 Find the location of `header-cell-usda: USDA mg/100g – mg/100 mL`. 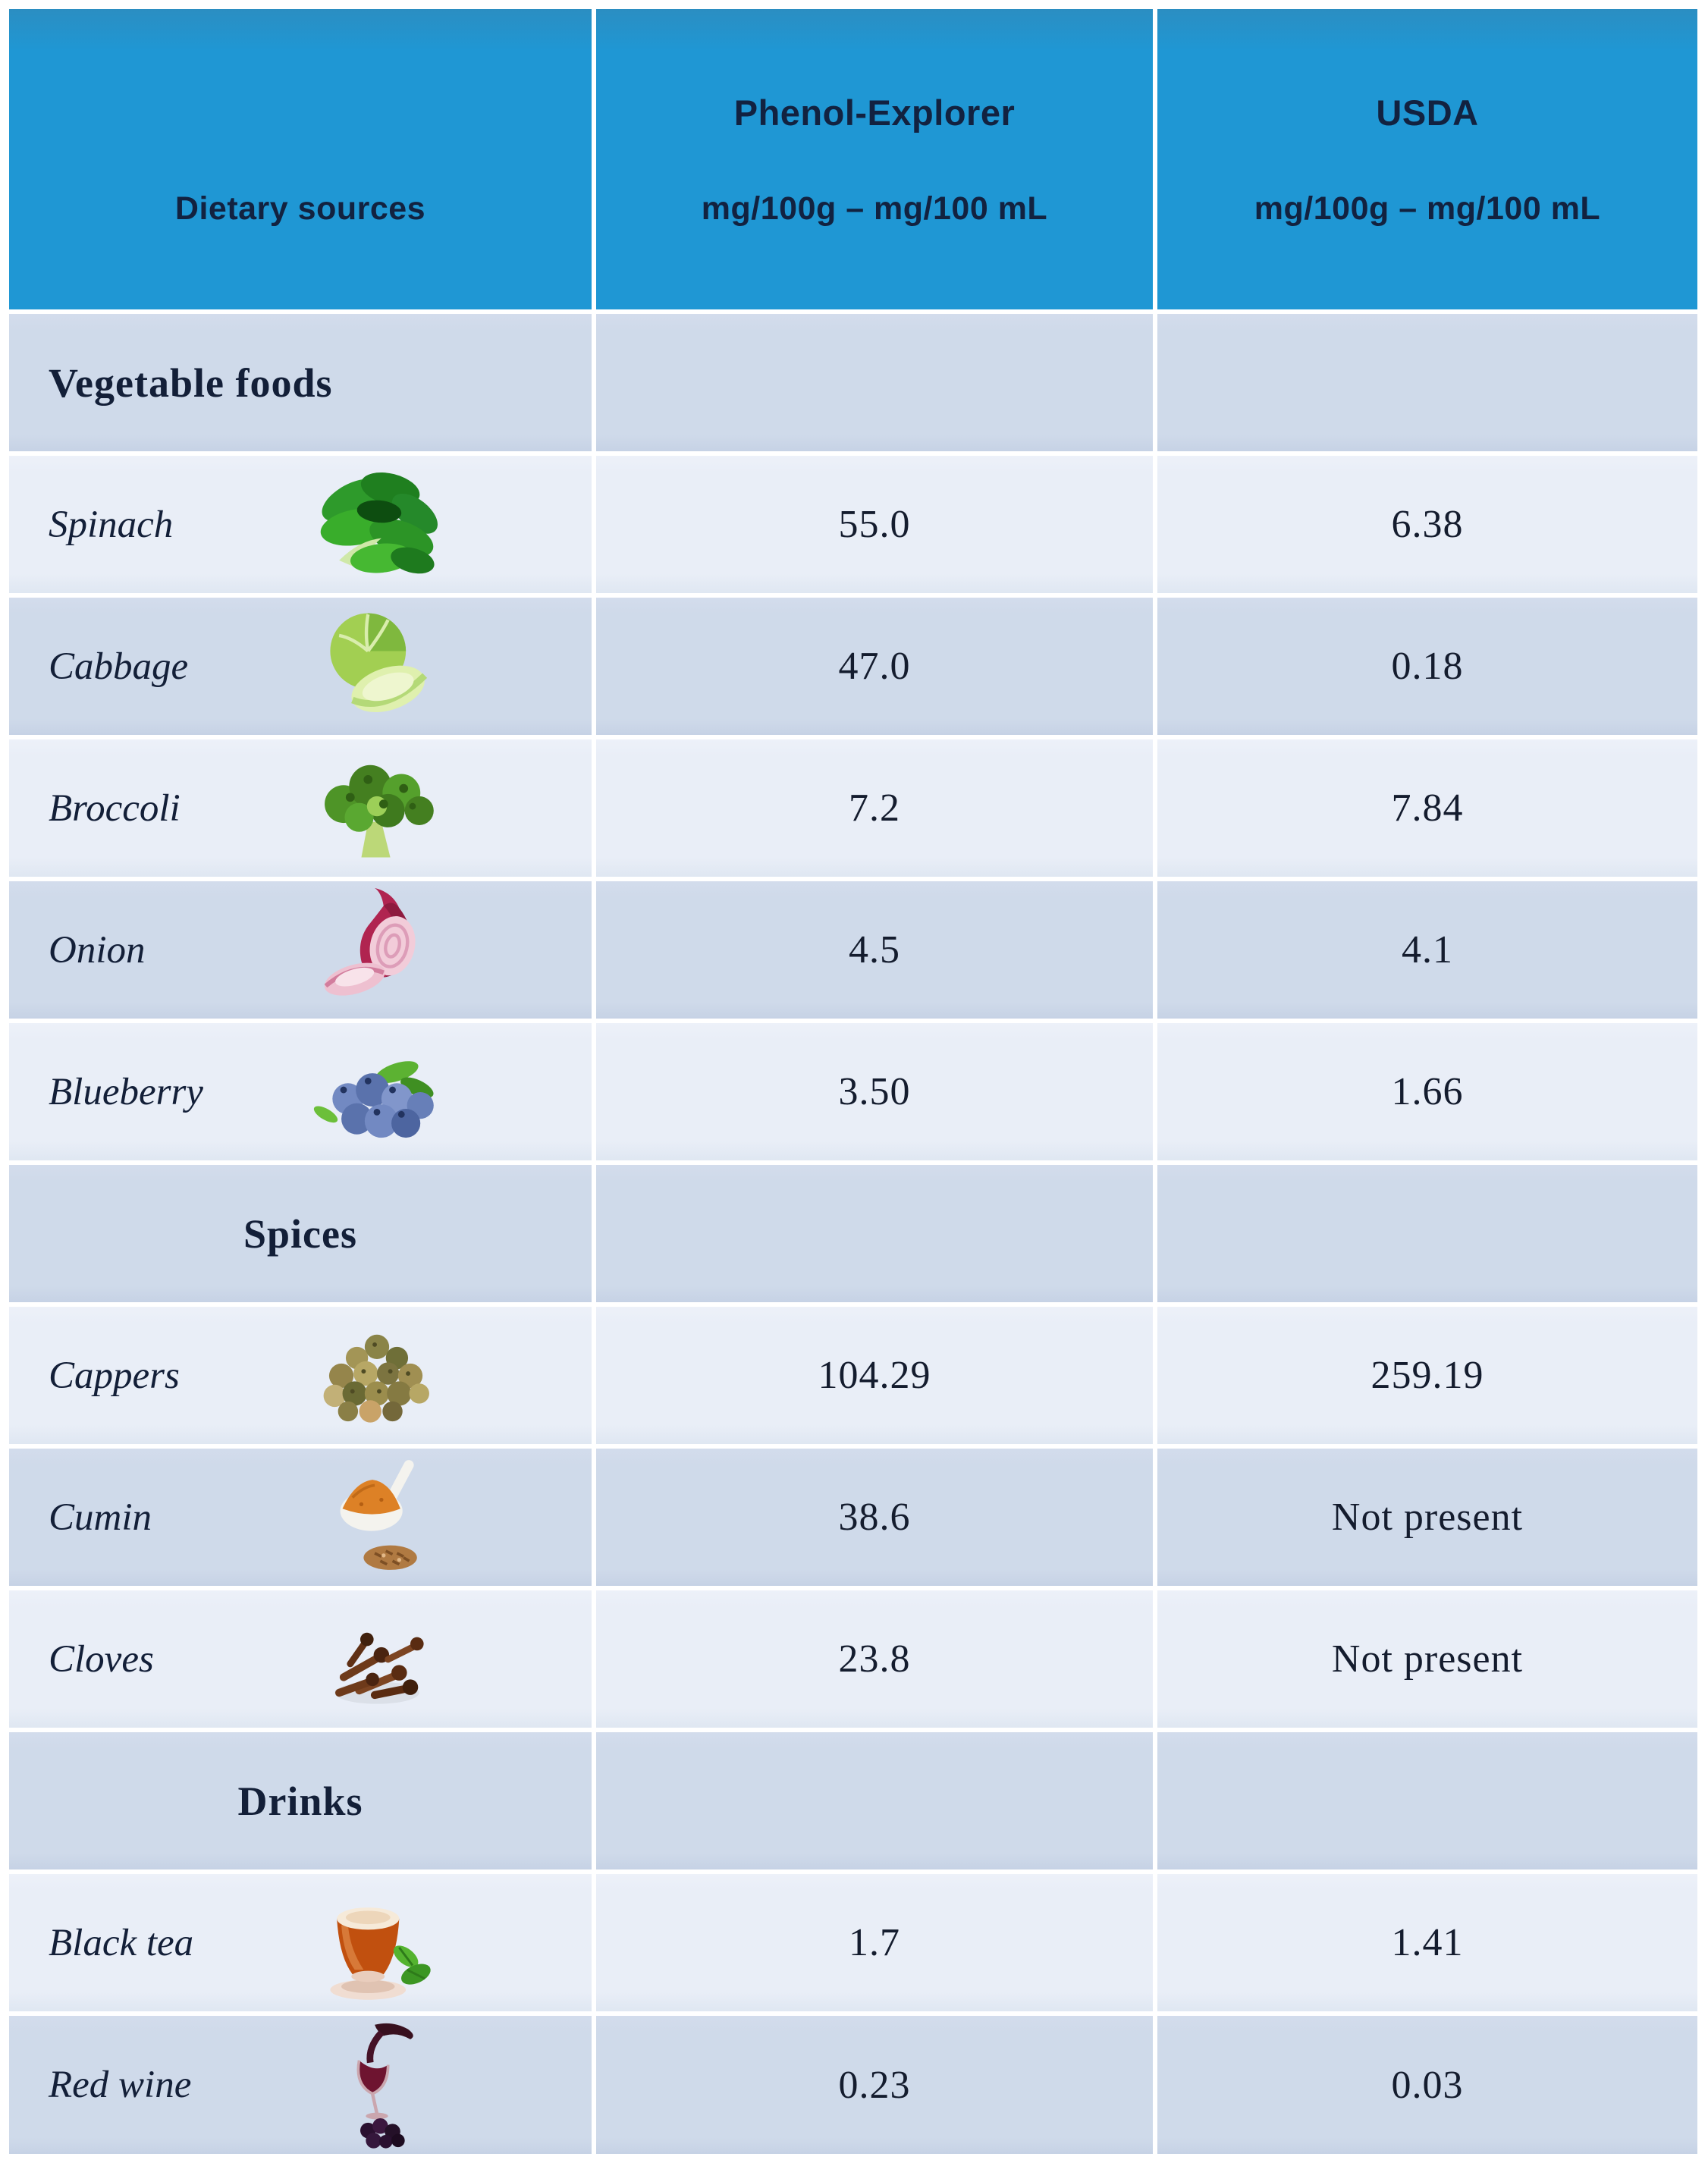

header-cell-usda: USDA mg/100g – mg/100 mL is located at coordinates (1427, 159).